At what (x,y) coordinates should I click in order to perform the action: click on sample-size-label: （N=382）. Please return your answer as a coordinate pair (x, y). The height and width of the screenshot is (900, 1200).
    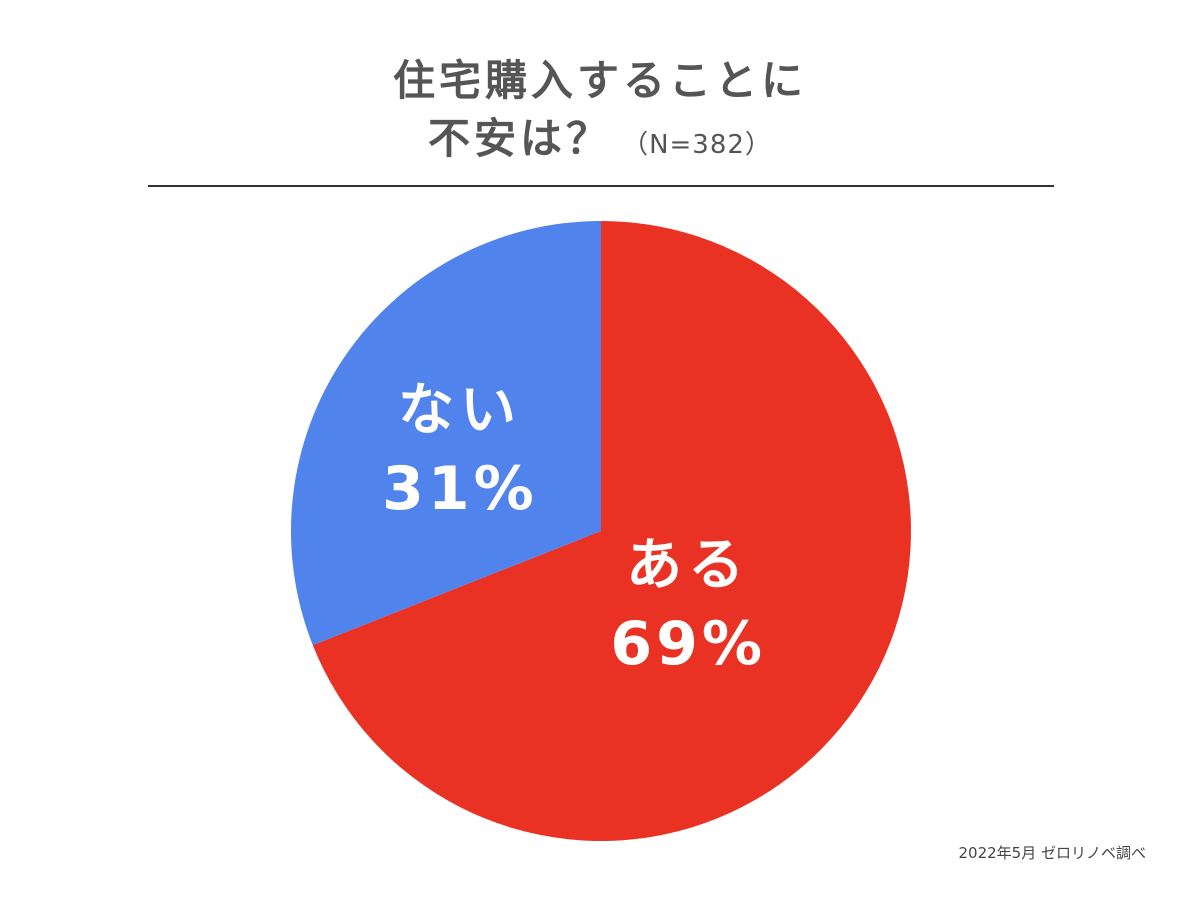
    Looking at the image, I should click on (697, 145).